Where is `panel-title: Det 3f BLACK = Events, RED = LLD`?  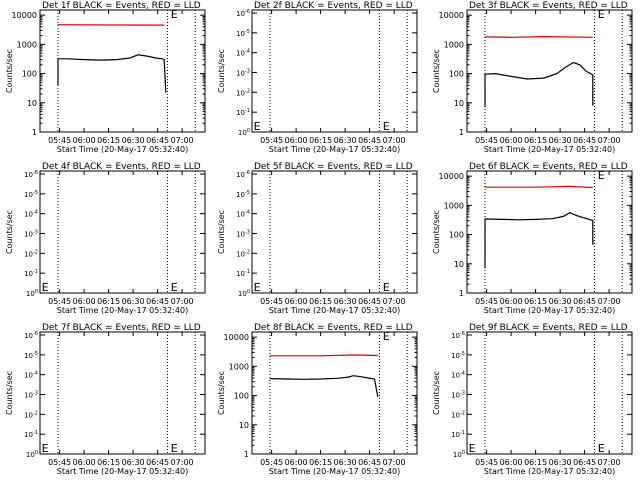
panel-title: Det 3f BLACK = Events, RED = LLD is located at coordinates (548, 6).